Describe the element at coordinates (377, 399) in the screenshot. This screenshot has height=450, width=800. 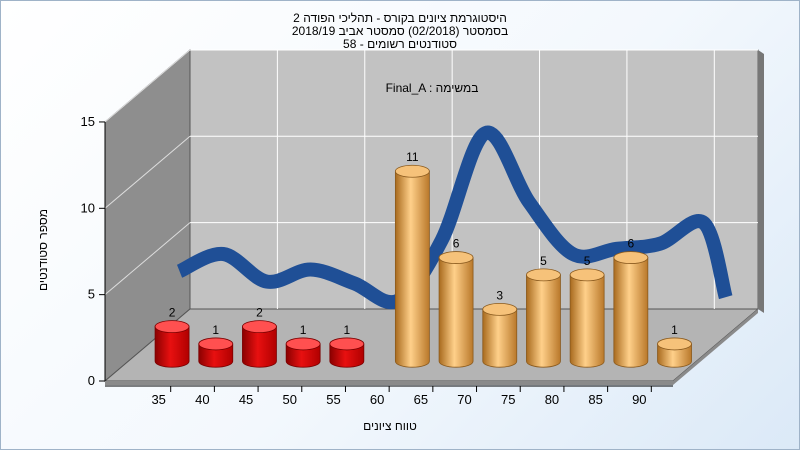
I see `x-tick-label: 60` at that location.